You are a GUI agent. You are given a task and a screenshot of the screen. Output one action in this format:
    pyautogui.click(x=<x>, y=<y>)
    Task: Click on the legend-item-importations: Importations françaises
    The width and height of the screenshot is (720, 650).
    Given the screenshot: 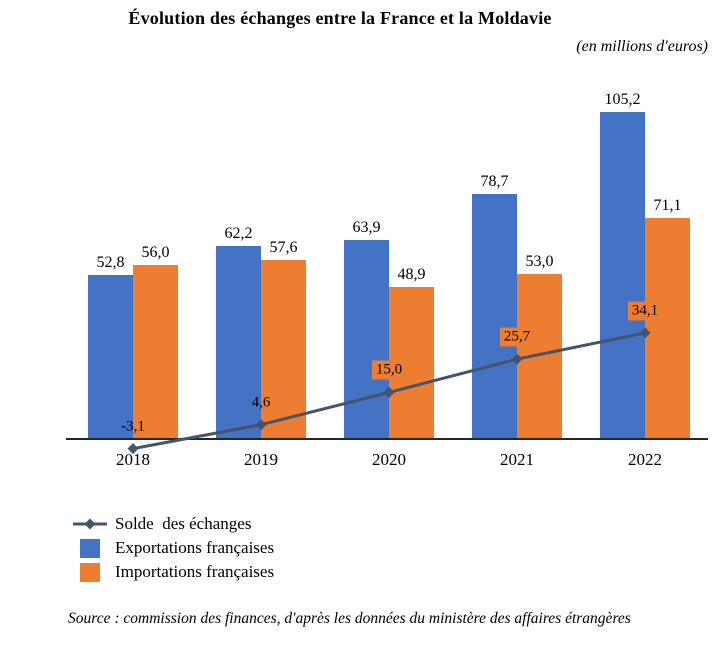 What is the action you would take?
    pyautogui.click(x=173, y=572)
    